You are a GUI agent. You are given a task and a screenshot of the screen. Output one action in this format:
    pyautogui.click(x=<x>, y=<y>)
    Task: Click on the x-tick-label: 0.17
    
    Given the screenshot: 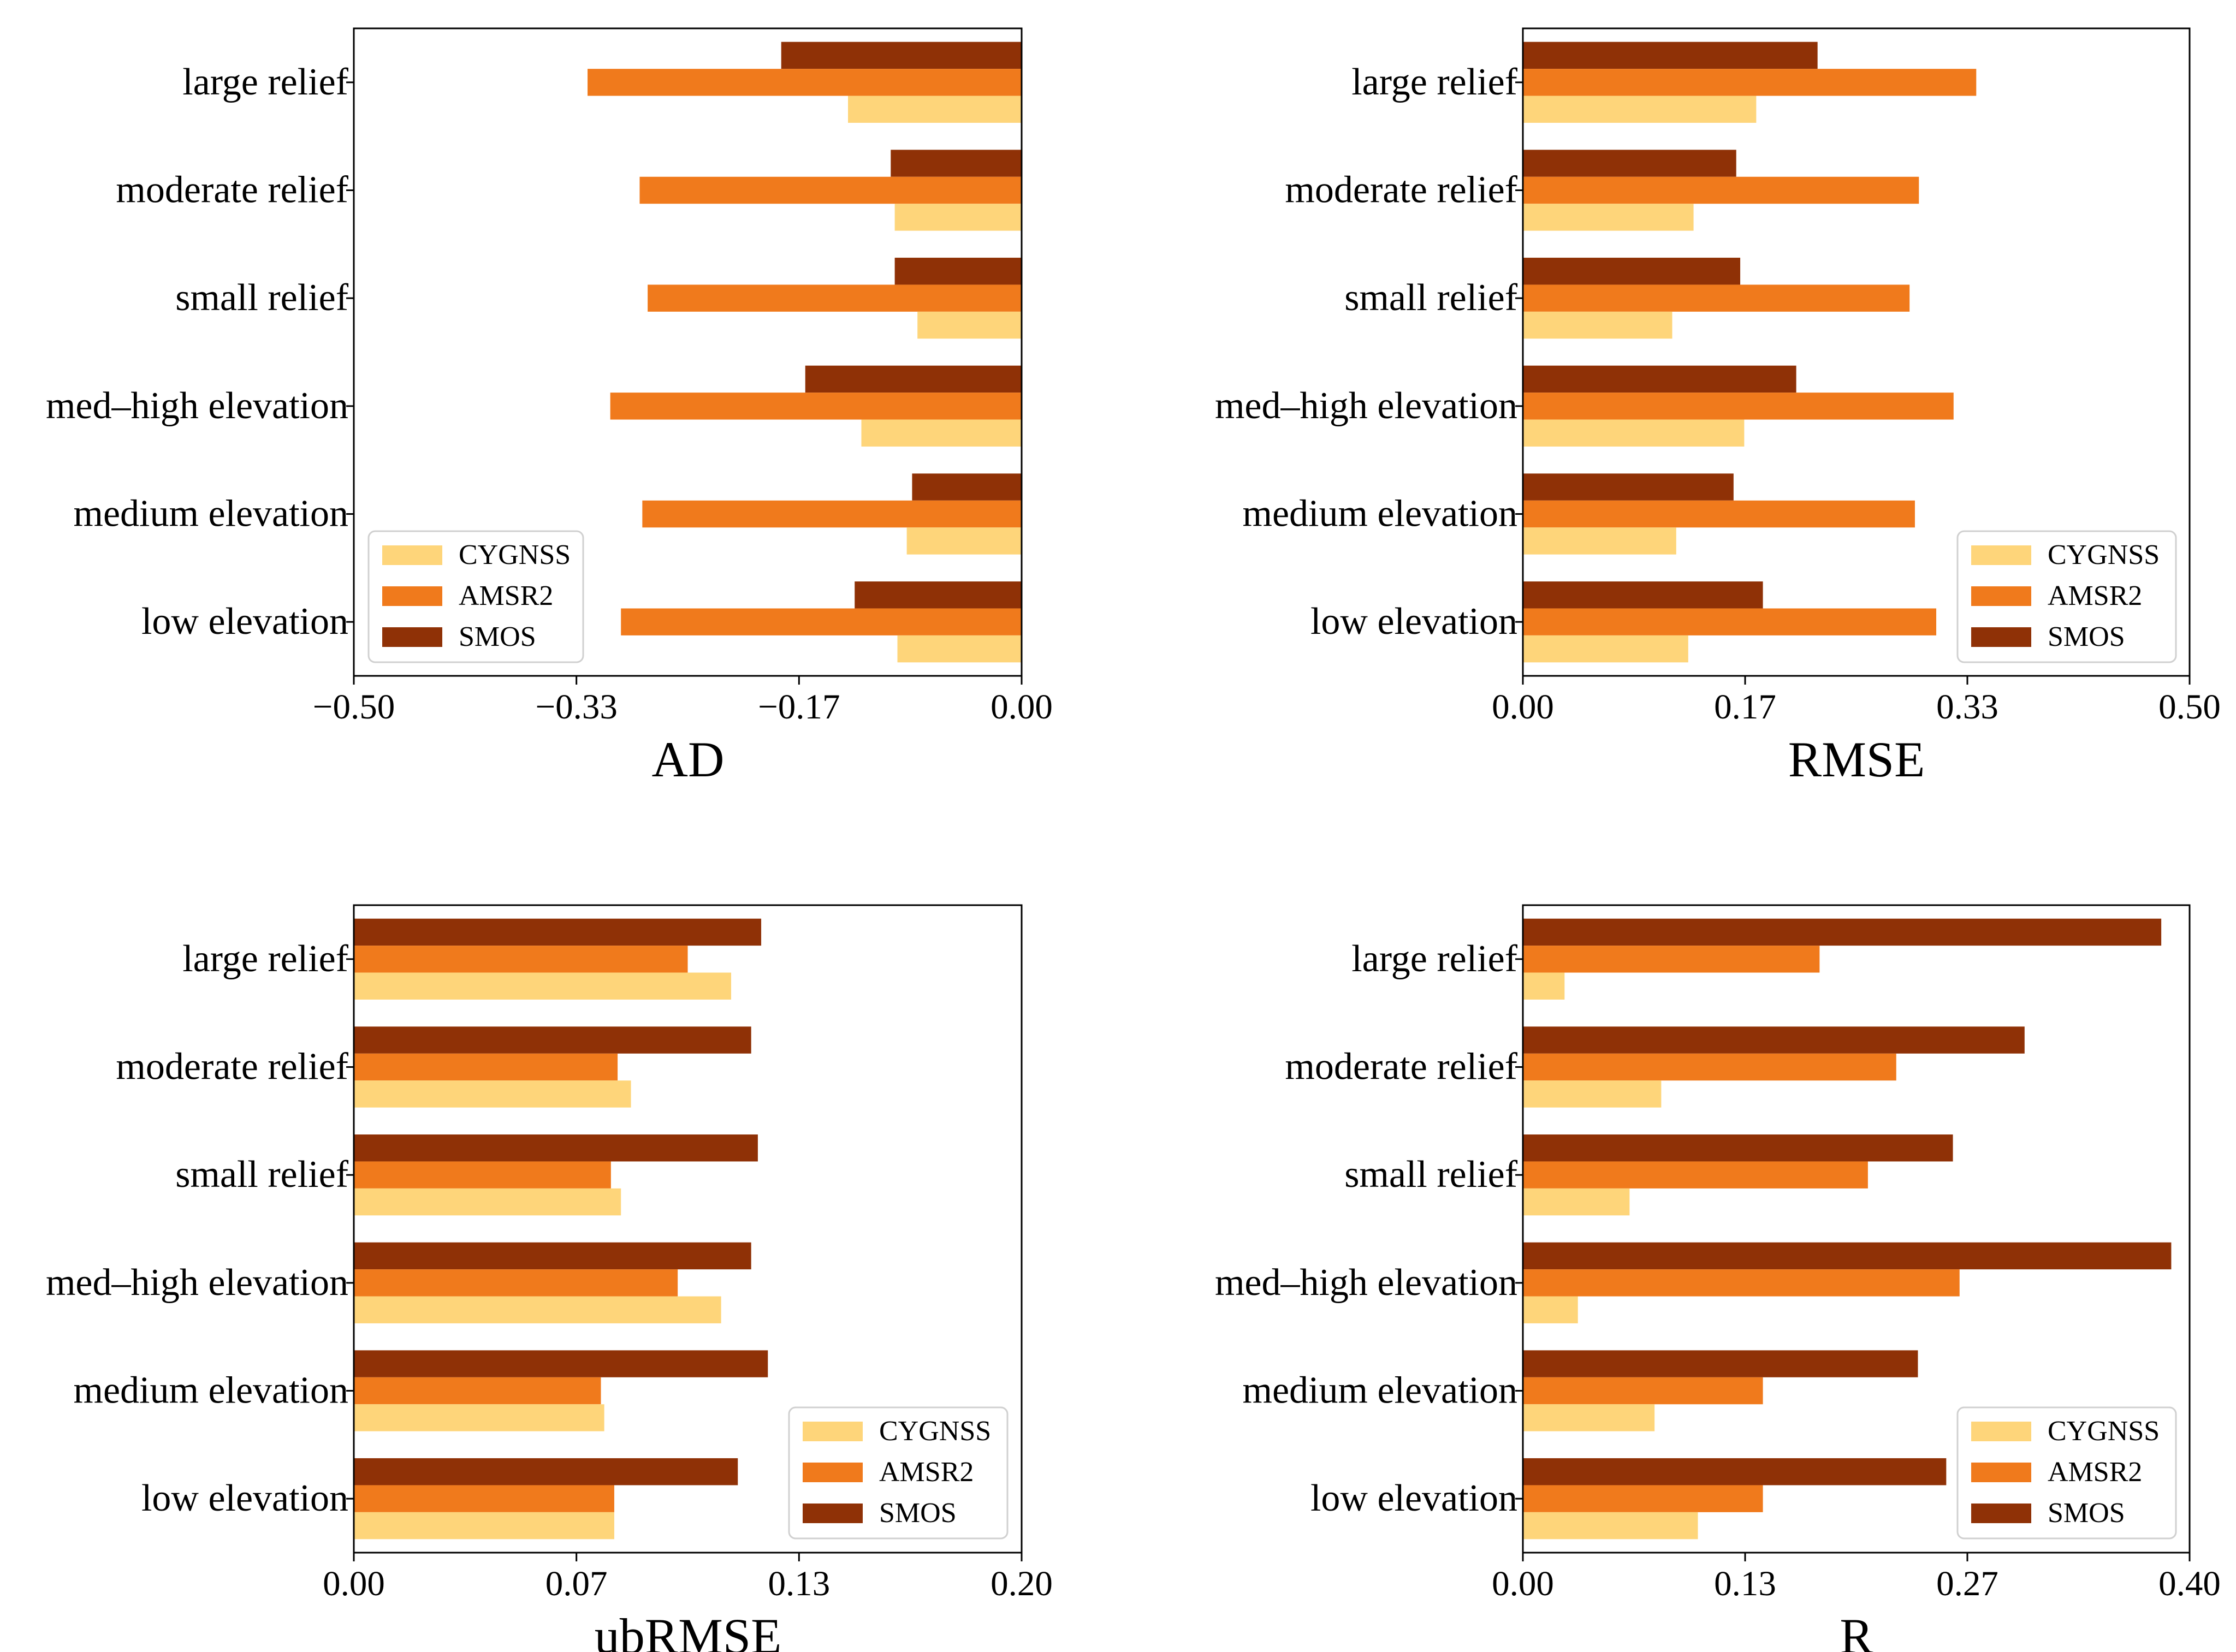 What is the action you would take?
    pyautogui.click(x=1745, y=707)
    